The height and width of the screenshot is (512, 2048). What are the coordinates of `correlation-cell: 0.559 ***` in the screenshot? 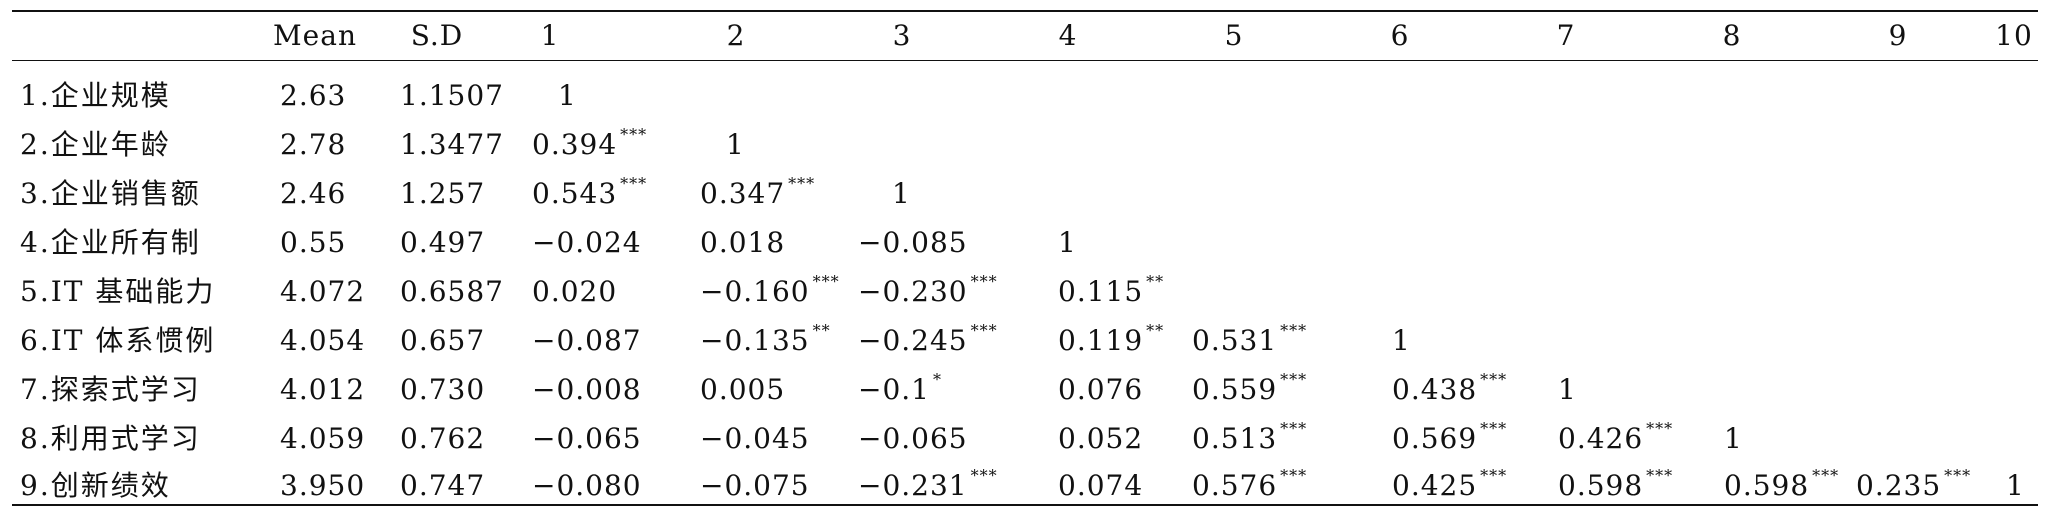 It's located at (1249, 390).